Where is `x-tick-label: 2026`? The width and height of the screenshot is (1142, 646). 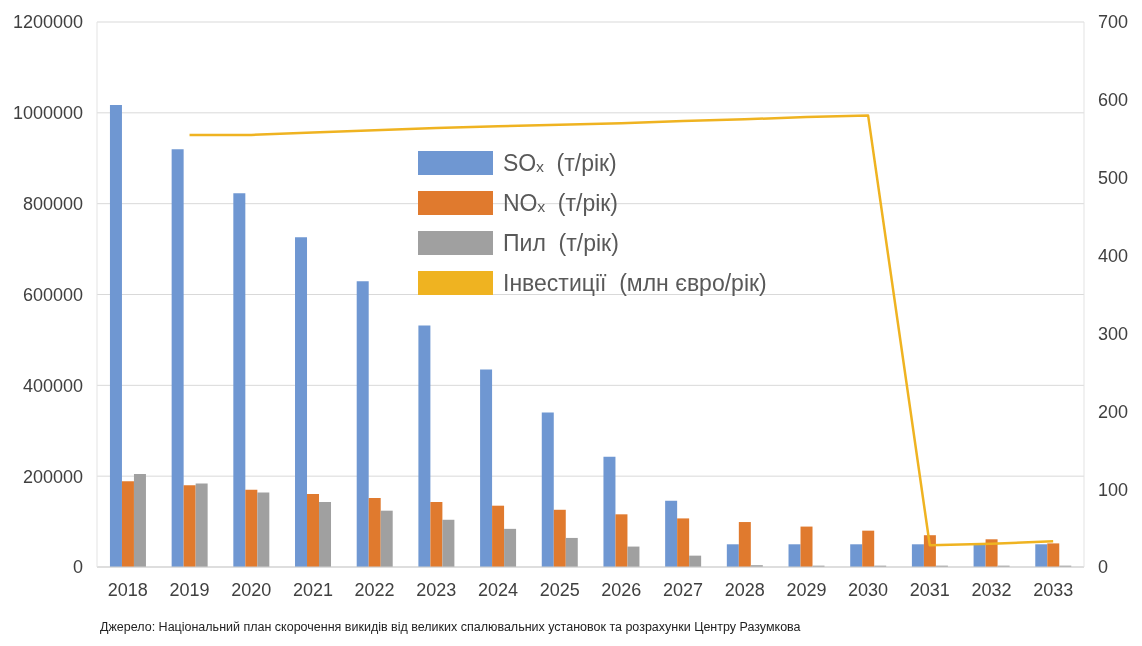
x-tick-label: 2026 is located at coordinates (621, 589).